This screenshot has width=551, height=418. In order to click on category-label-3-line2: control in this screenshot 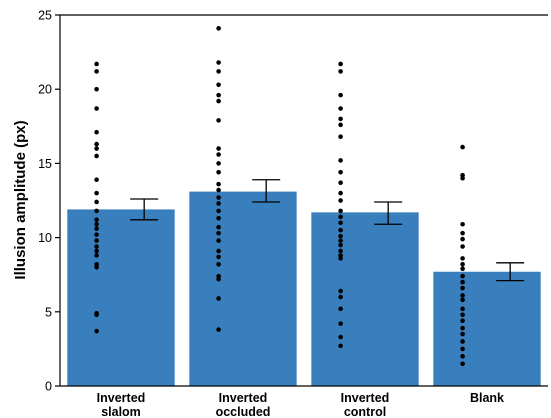, I will do `click(365, 411)`.